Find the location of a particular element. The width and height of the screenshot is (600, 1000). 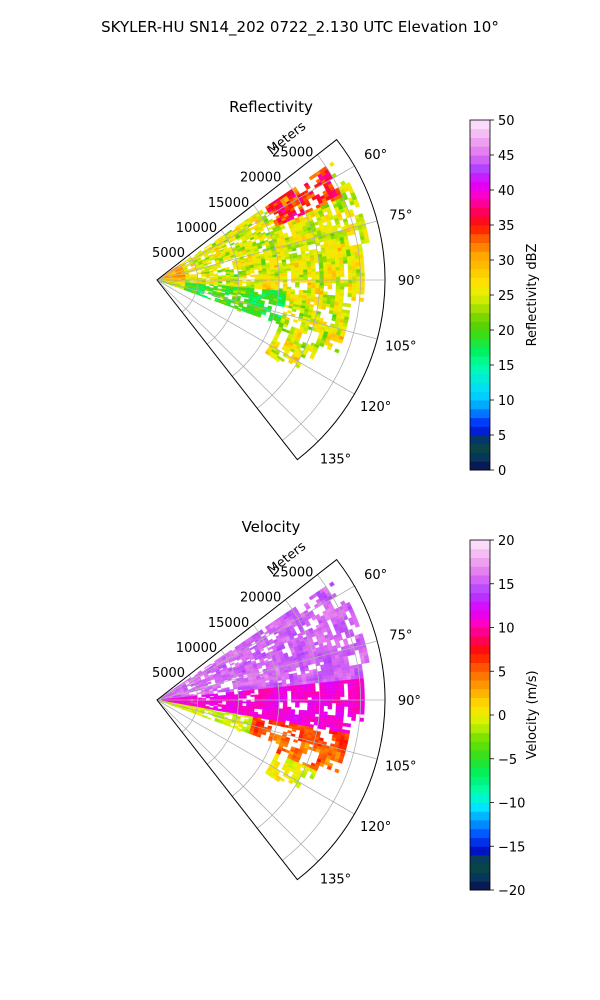

colorbar-tick-label: 40 is located at coordinates (506, 191).